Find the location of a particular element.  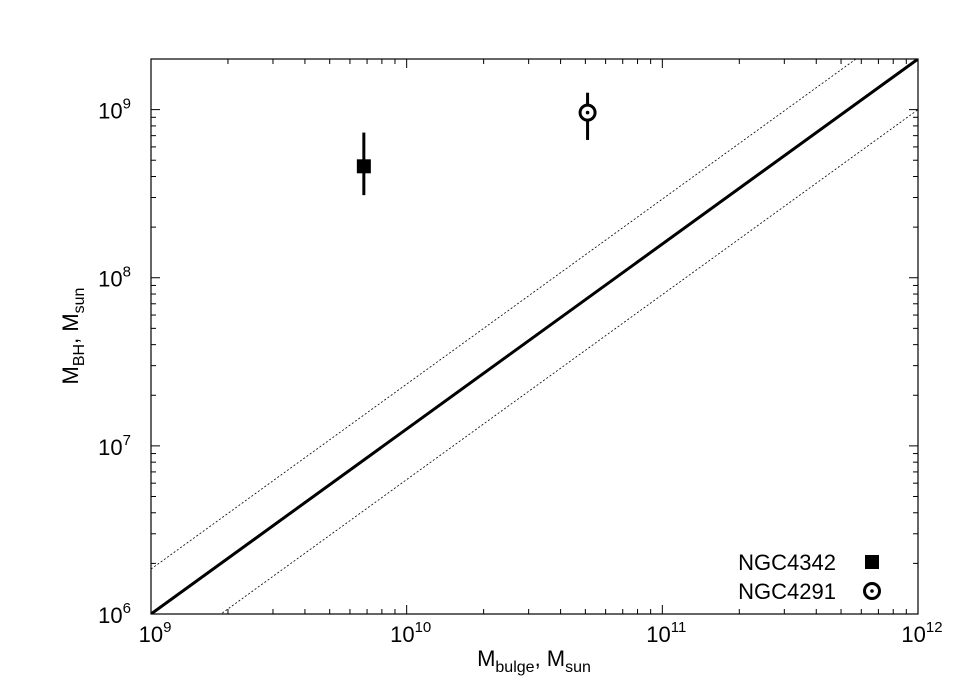

y-tick-label: 10⁸ is located at coordinates (114, 278).